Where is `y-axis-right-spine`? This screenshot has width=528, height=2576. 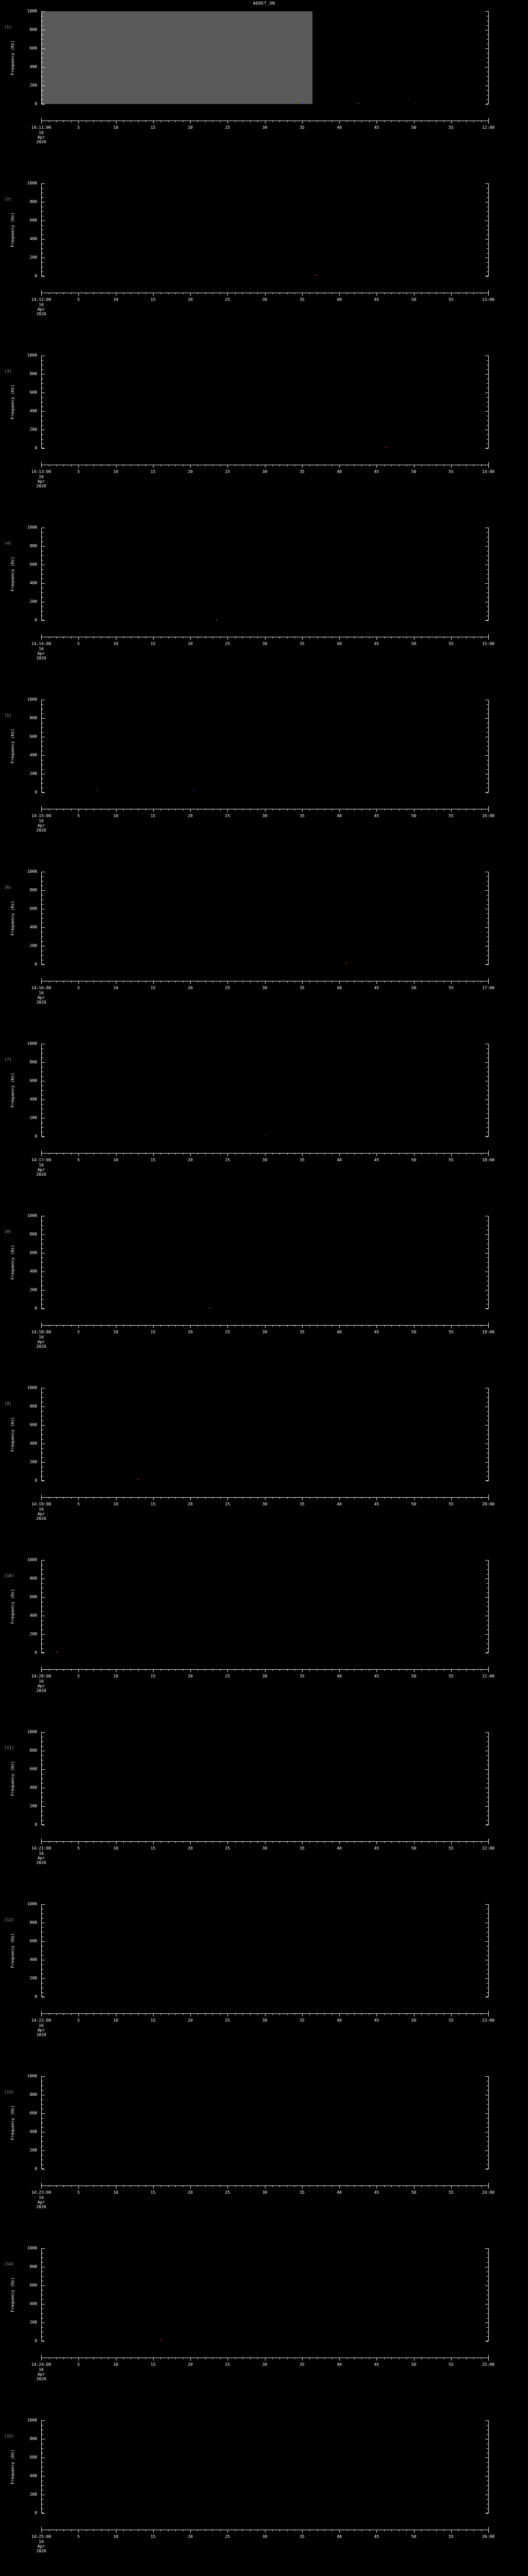 y-axis-right-spine is located at coordinates (488, 746).